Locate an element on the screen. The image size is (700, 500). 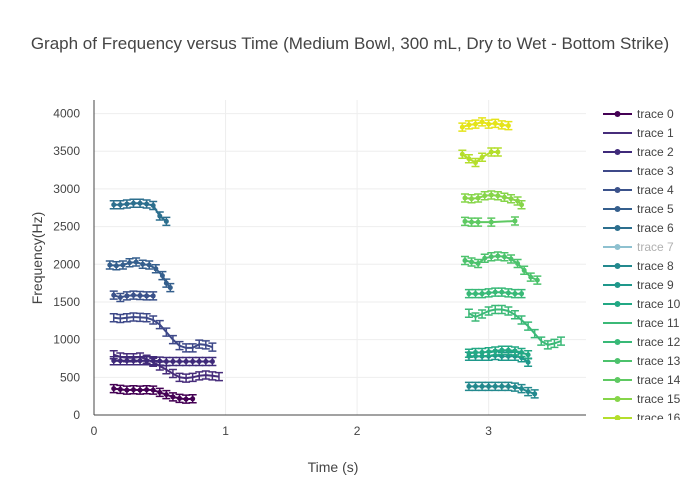
legend-item: trace 12 is located at coordinates (642, 342).